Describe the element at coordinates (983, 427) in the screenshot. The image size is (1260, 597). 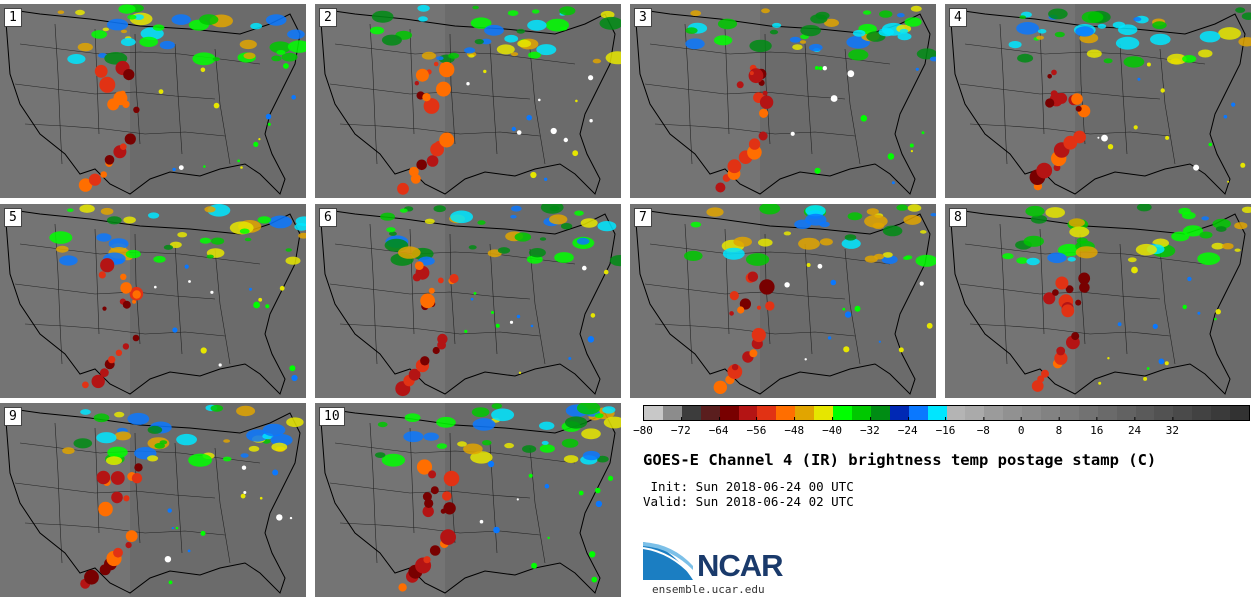
I see `colorbar-tick-label: −8` at that location.